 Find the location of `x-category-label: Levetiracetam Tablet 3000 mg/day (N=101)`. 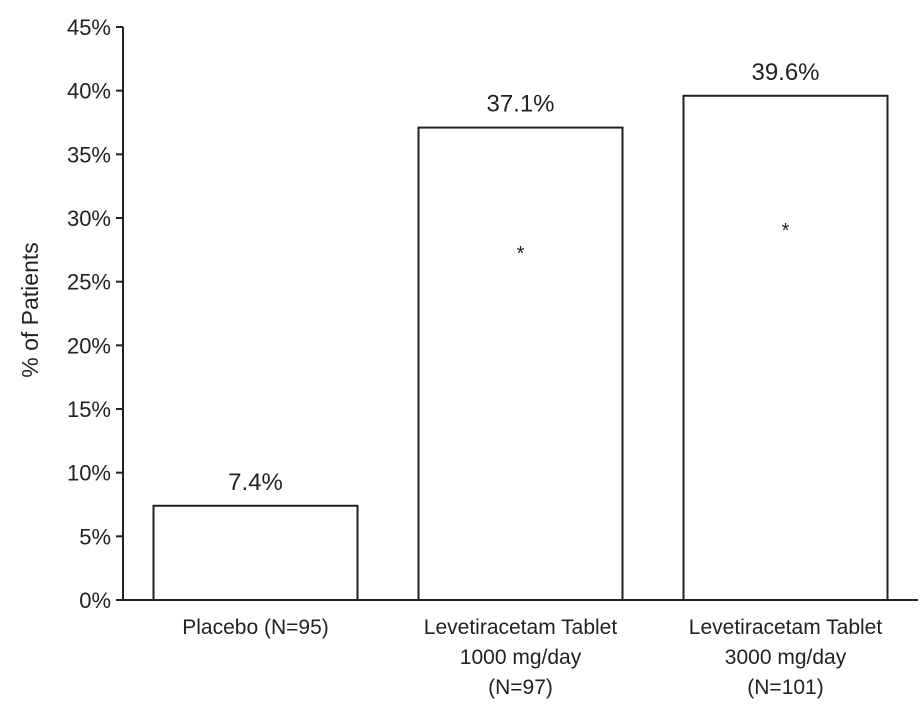

x-category-label: Levetiracetam Tablet 3000 mg/day (N=101) is located at coordinates (786, 657).